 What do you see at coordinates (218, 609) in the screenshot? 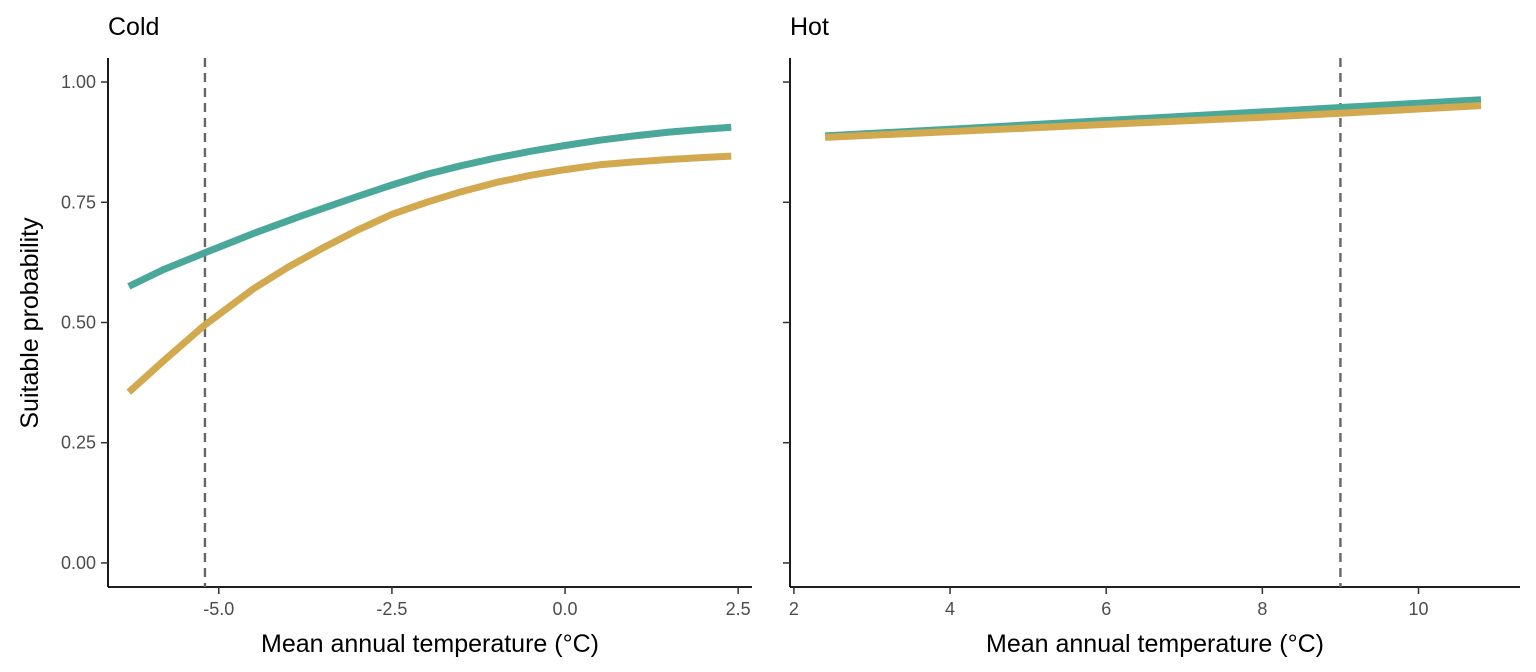
I see `x-tick-label-cold: -5.0` at bounding box center [218, 609].